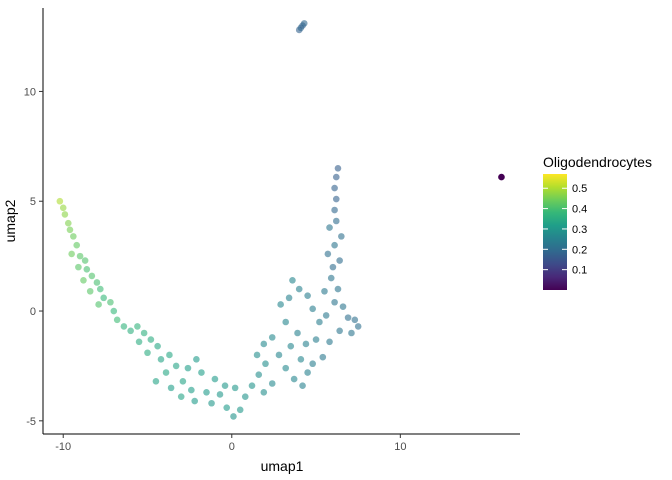 The height and width of the screenshot is (480, 672). What do you see at coordinates (579, 210) in the screenshot?
I see `legend-tick-label: 0.4` at bounding box center [579, 210].